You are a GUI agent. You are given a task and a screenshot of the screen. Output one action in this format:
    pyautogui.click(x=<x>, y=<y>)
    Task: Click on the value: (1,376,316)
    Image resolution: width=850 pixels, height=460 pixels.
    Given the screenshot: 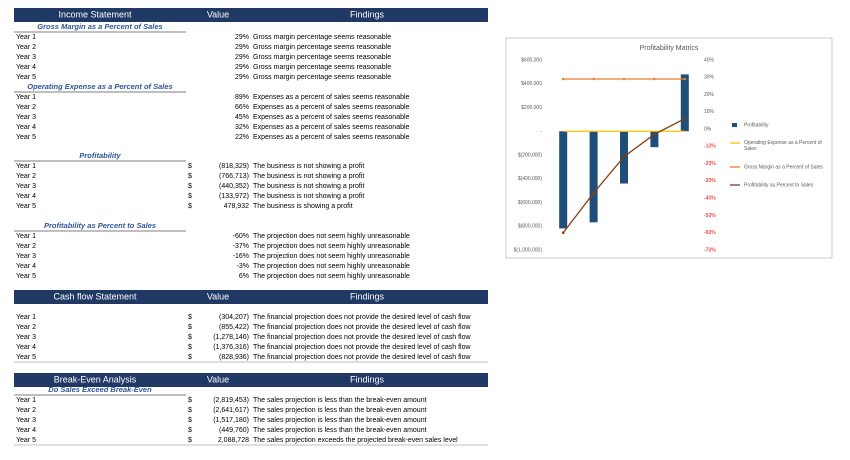 What is the action you would take?
    pyautogui.click(x=231, y=347)
    